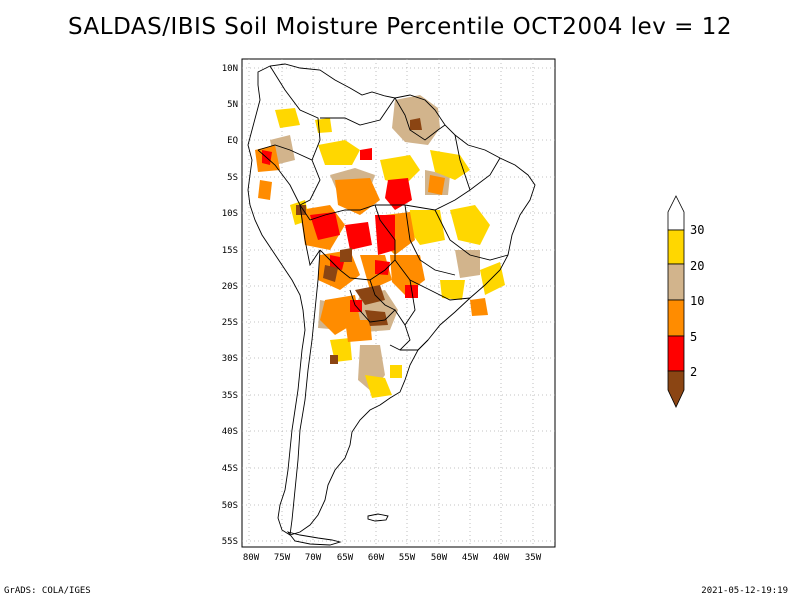  What do you see at coordinates (47, 591) in the screenshot?
I see `footer-credit: GrADS: COLA/IGES` at bounding box center [47, 591].